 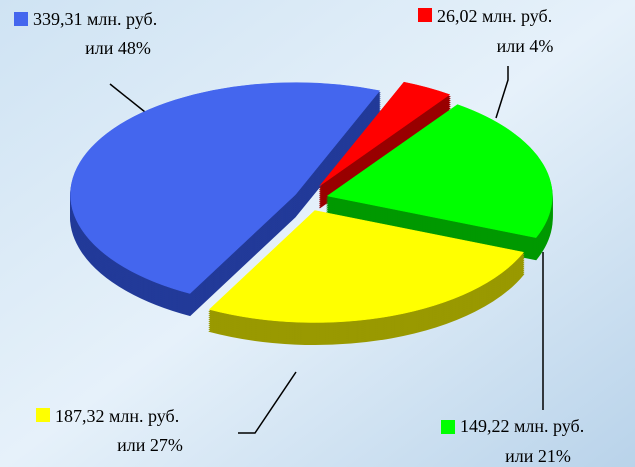 What do you see at coordinates (150, 445) in the screenshot?
I see `share-label: или 27%` at bounding box center [150, 445].